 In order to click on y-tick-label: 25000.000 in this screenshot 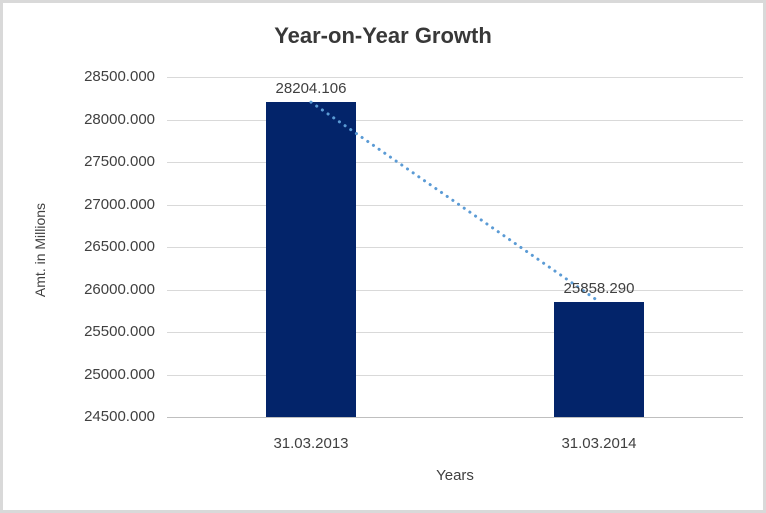, I will do `click(119, 374)`.